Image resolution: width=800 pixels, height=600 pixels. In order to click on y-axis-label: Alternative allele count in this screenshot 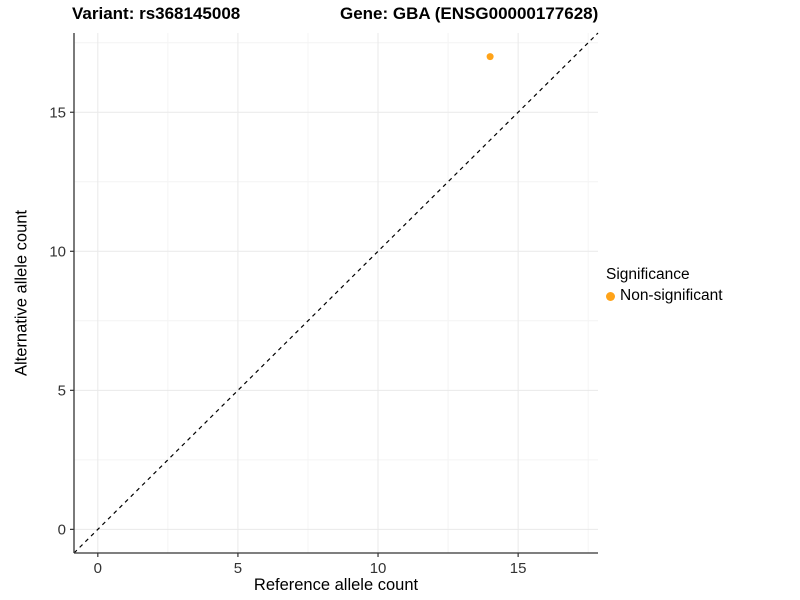, I will do `click(21, 293)`.